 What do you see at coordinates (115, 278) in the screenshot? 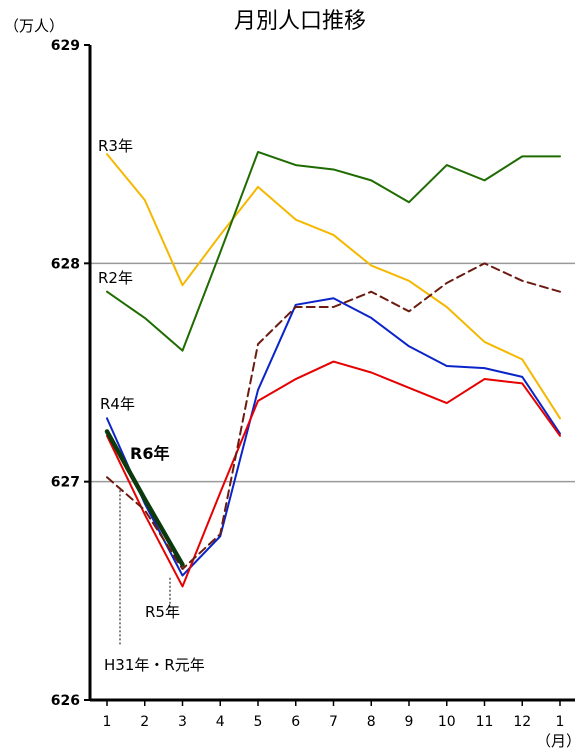
I see `label-r2: R2年` at bounding box center [115, 278].